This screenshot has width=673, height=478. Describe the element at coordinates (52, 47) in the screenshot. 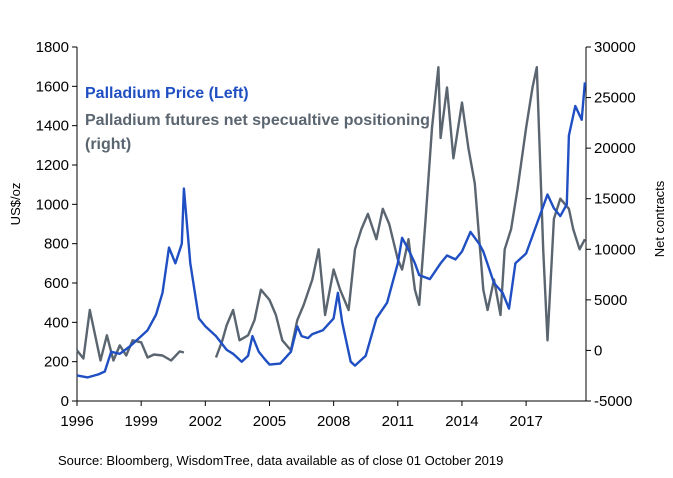

I see `left-tick-label: 1800` at that location.